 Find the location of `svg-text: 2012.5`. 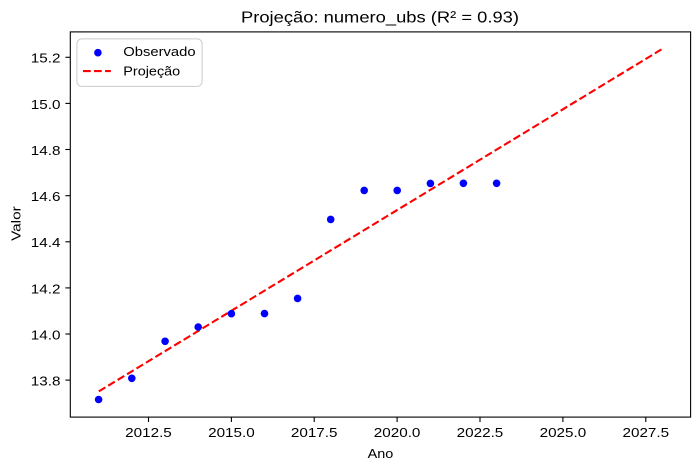

svg-text: 2012.5 is located at coordinates (148, 432).